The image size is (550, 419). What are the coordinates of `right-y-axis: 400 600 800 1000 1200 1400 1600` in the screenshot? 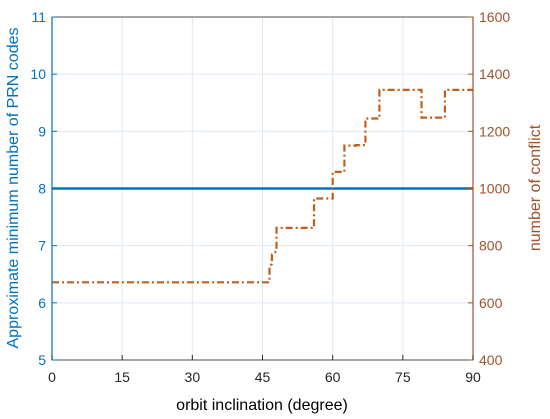 It's located at (489, 188).